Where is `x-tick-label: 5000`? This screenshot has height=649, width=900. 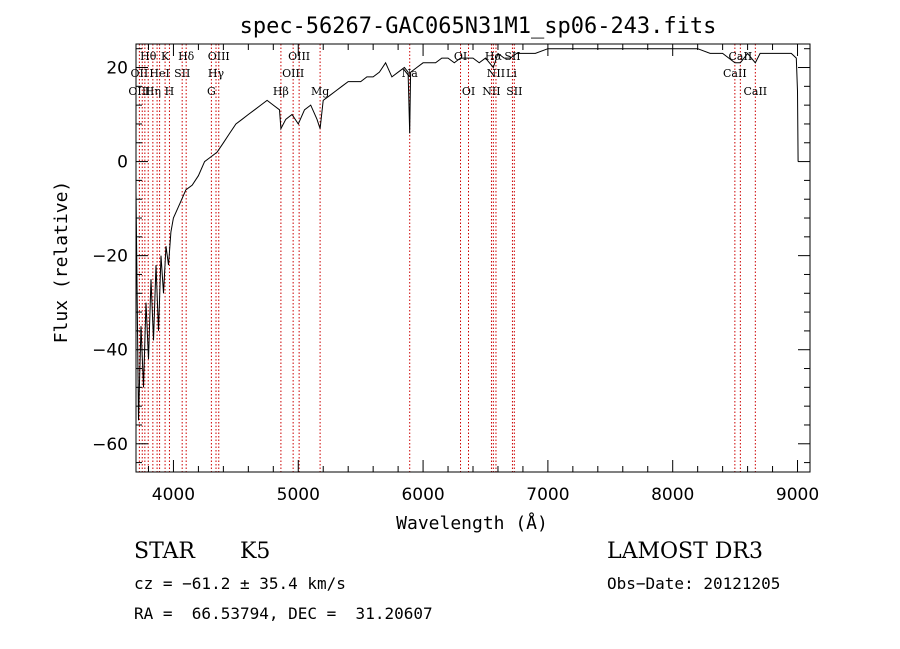 x-tick-label: 5000 is located at coordinates (298, 495).